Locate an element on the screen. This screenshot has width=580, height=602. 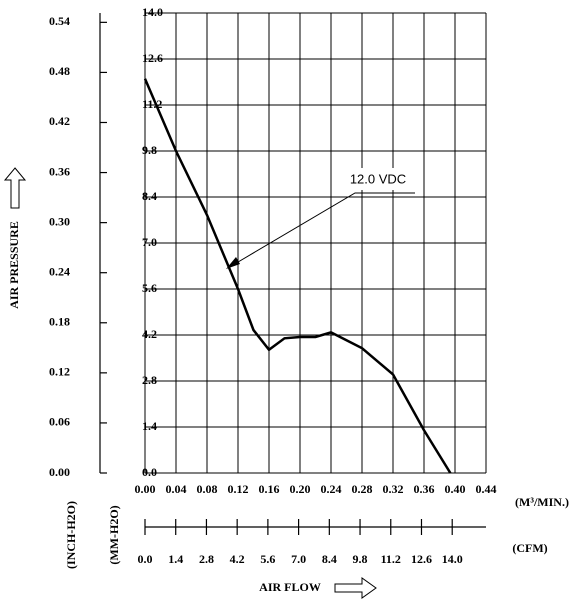
label-bg is located at coordinates (378, 179).